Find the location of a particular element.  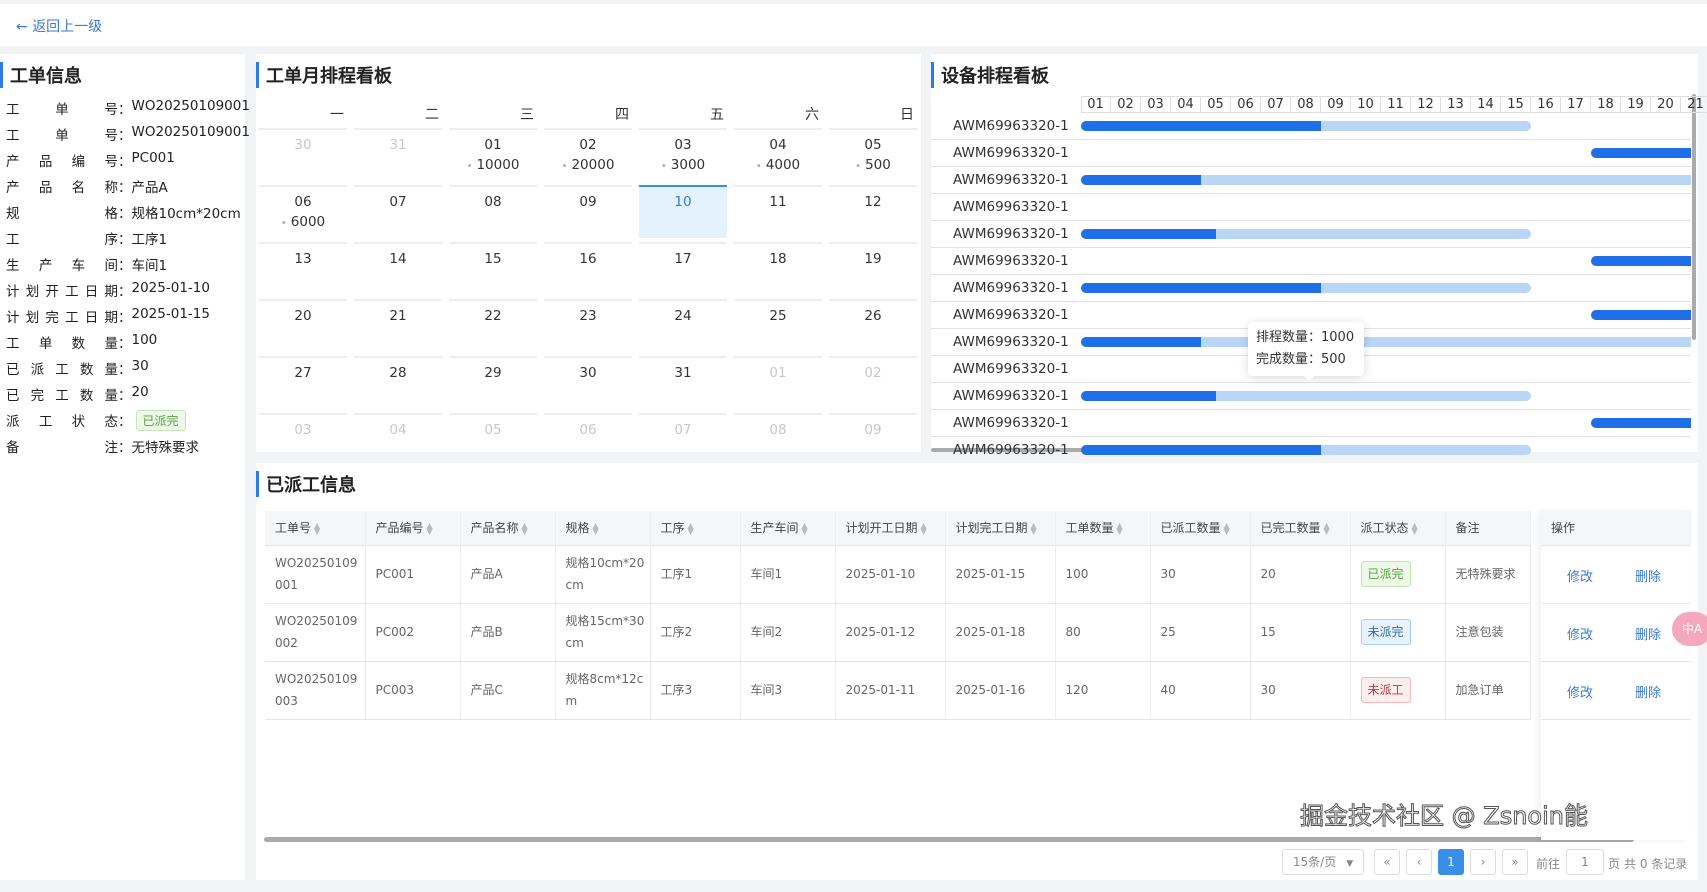

calendar-day: 18 is located at coordinates (778, 268).